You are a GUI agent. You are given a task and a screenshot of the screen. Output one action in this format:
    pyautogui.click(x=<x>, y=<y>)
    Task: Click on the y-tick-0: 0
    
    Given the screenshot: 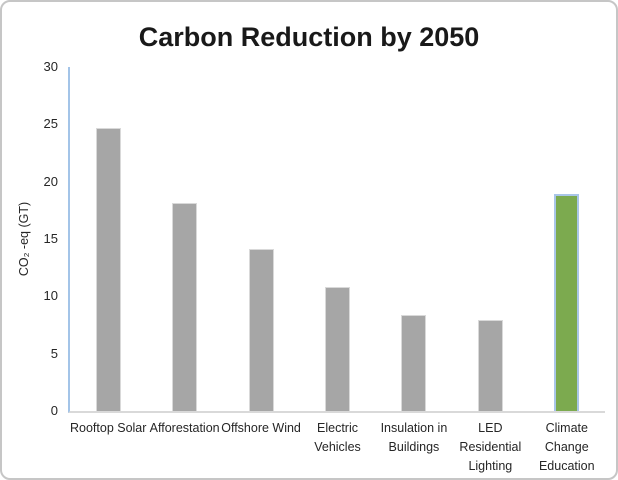 What is the action you would take?
    pyautogui.click(x=54, y=410)
    